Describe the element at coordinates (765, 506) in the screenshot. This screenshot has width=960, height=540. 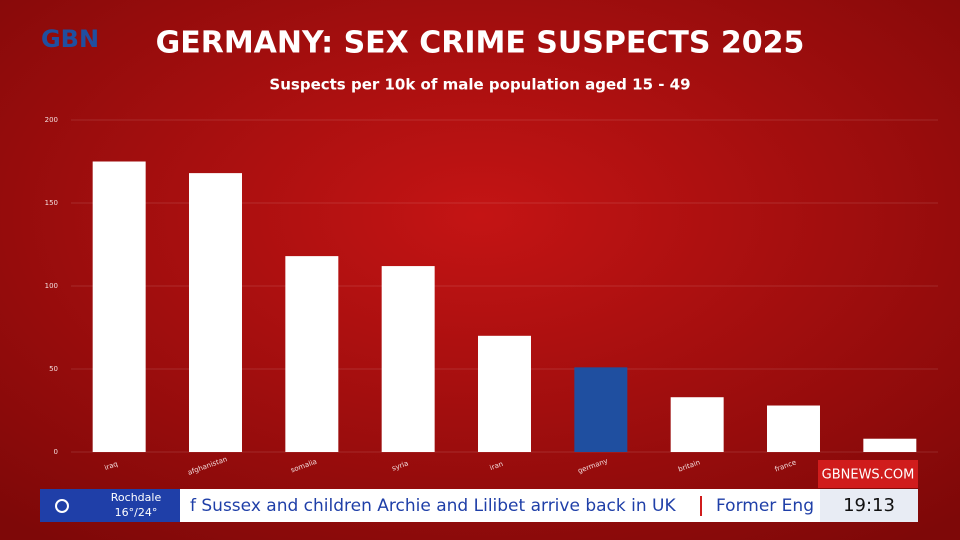
I see `headline-next: Former Eng` at that location.